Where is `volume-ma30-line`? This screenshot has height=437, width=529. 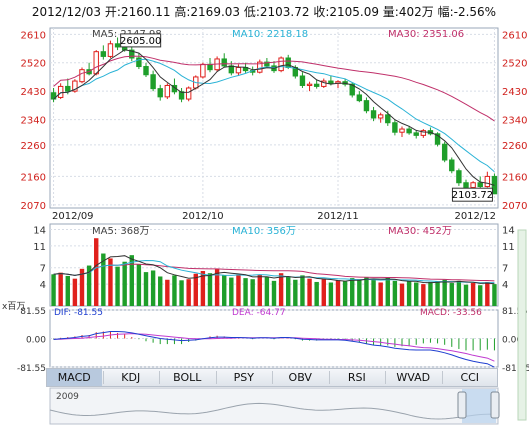 volume-ma30-line is located at coordinates (274, 272).